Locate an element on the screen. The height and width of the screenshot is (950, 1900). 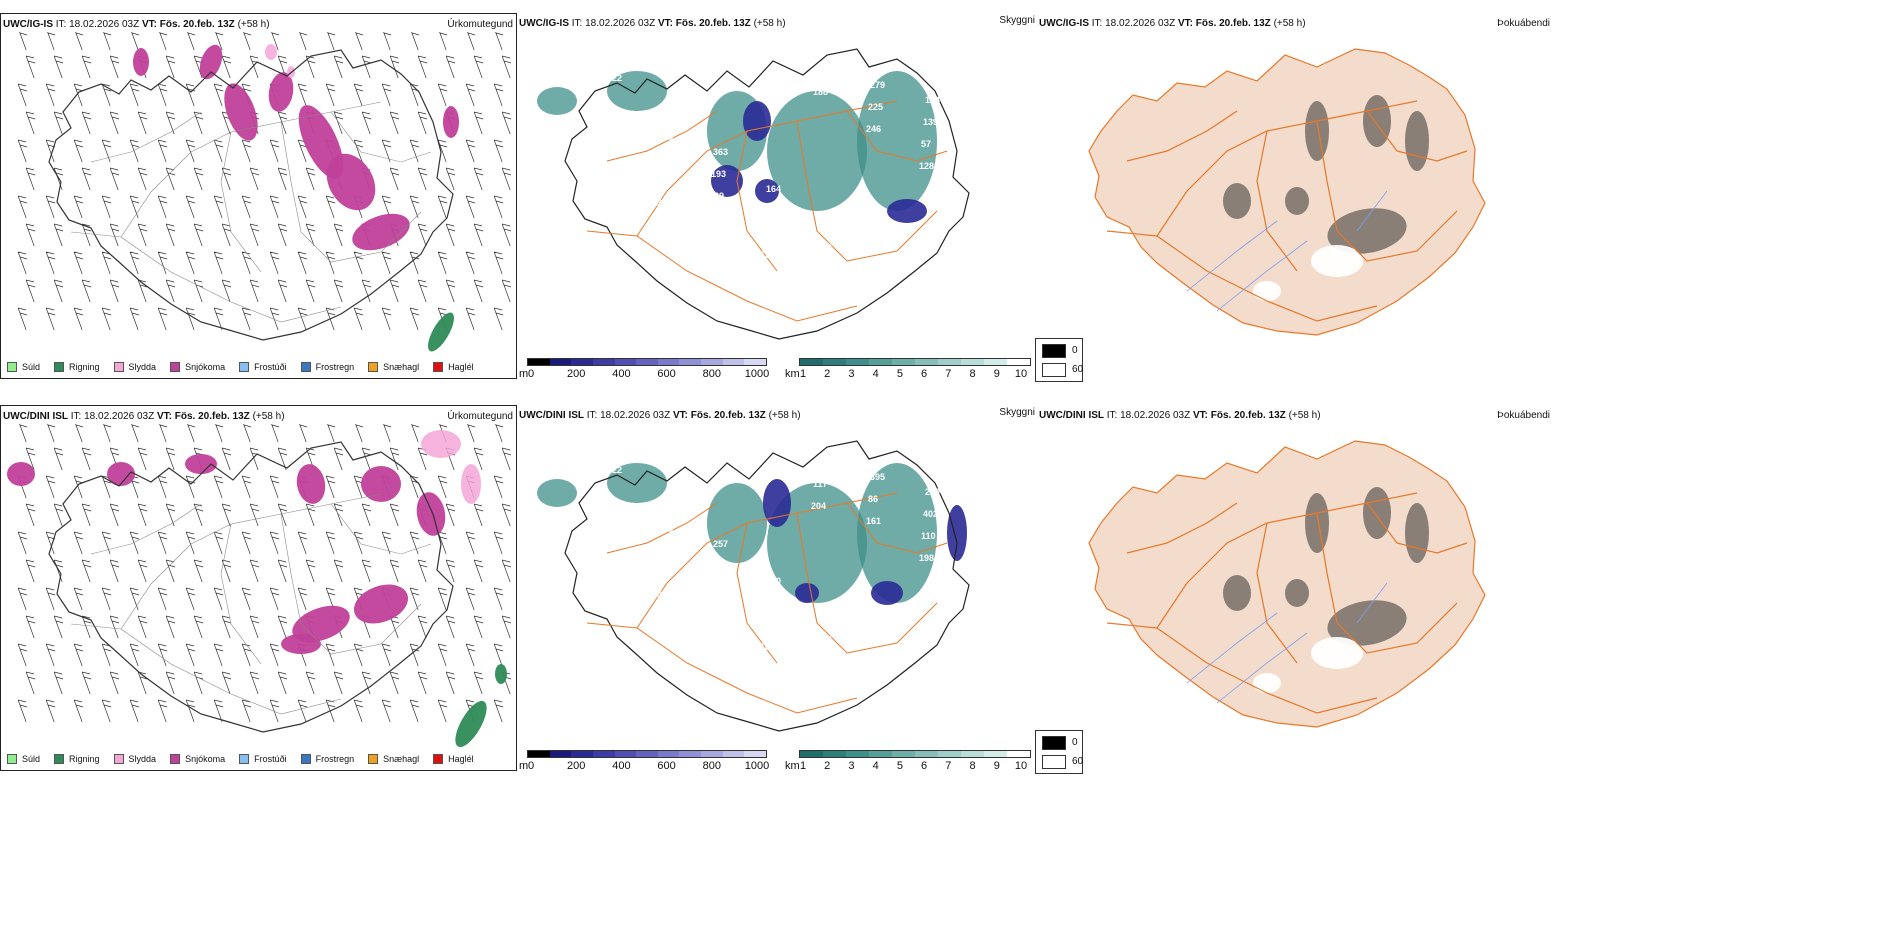
cloud-base-label: 135 is located at coordinates (826, 226).